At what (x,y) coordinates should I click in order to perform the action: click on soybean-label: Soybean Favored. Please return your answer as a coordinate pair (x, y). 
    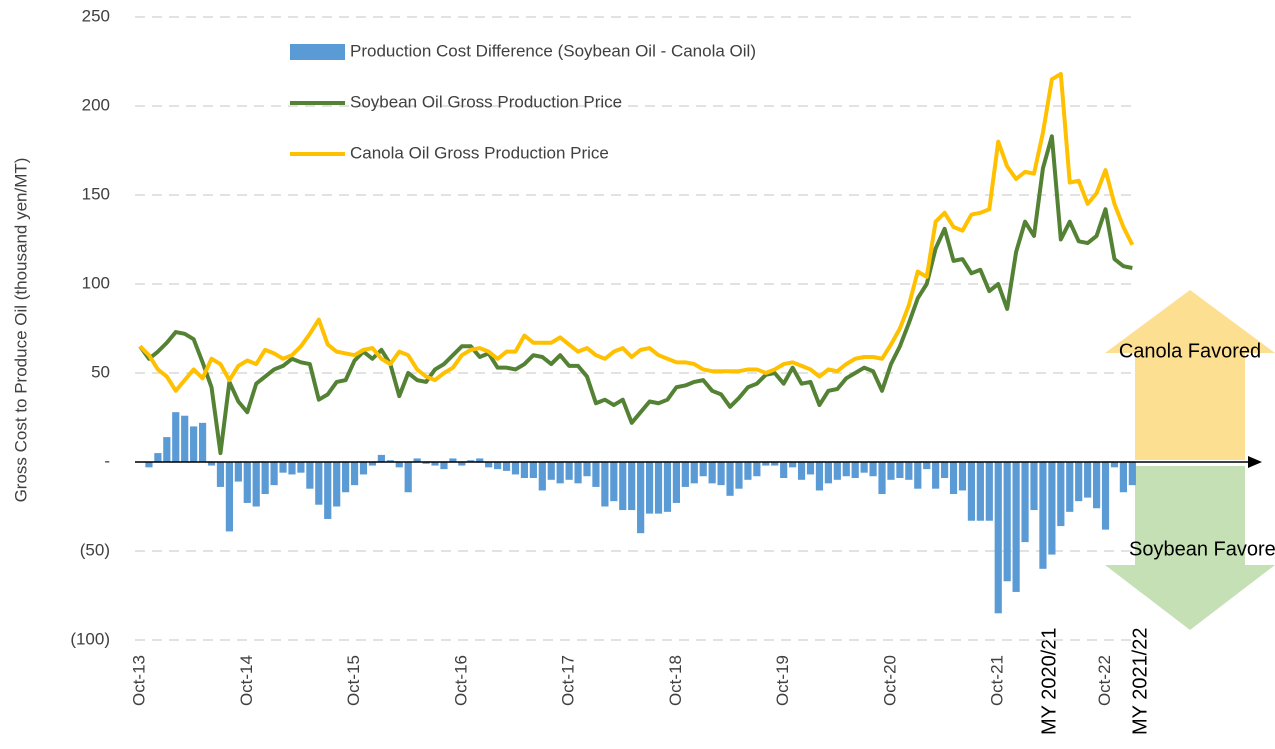
    Looking at the image, I should click on (1202, 549).